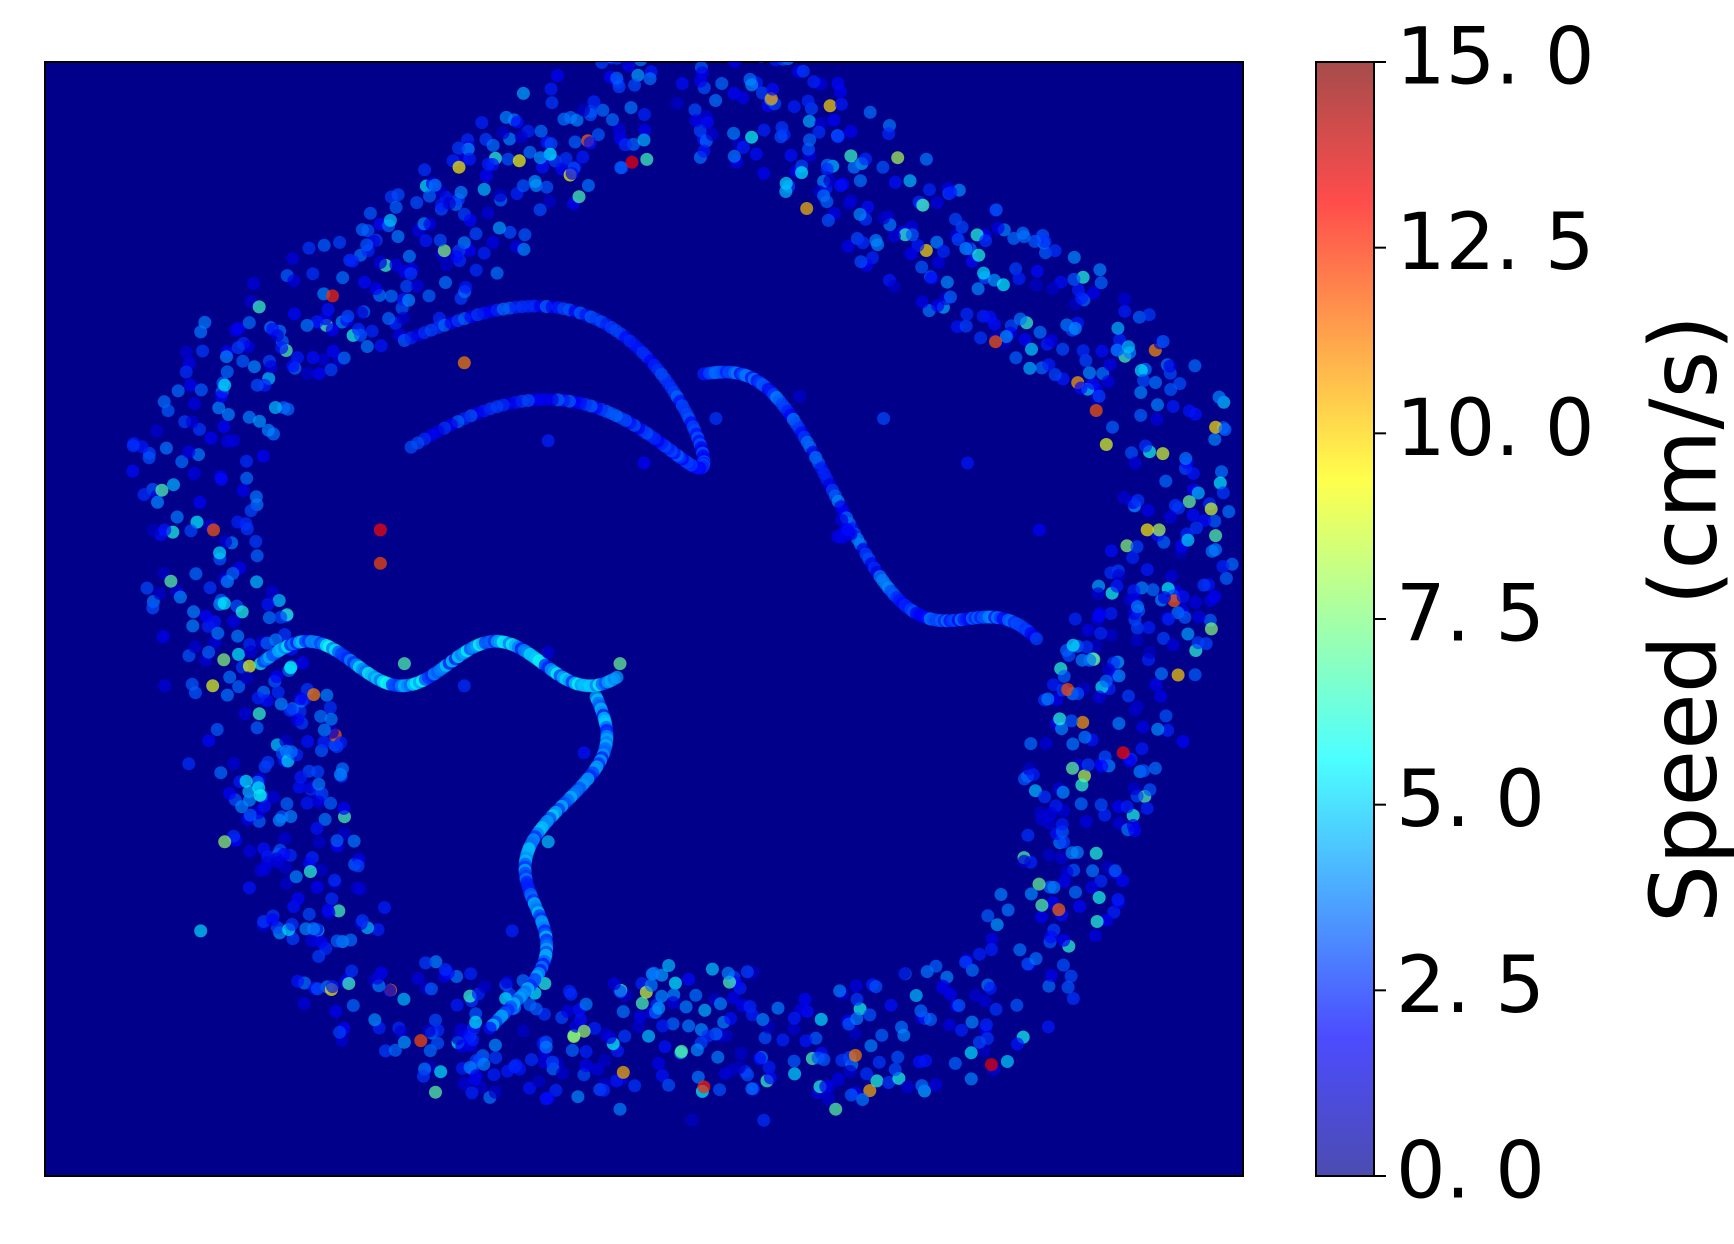 The image size is (1734, 1244). What do you see at coordinates (1470, 800) in the screenshot?
I see `colorbar-tick-label: 5. 0` at bounding box center [1470, 800].